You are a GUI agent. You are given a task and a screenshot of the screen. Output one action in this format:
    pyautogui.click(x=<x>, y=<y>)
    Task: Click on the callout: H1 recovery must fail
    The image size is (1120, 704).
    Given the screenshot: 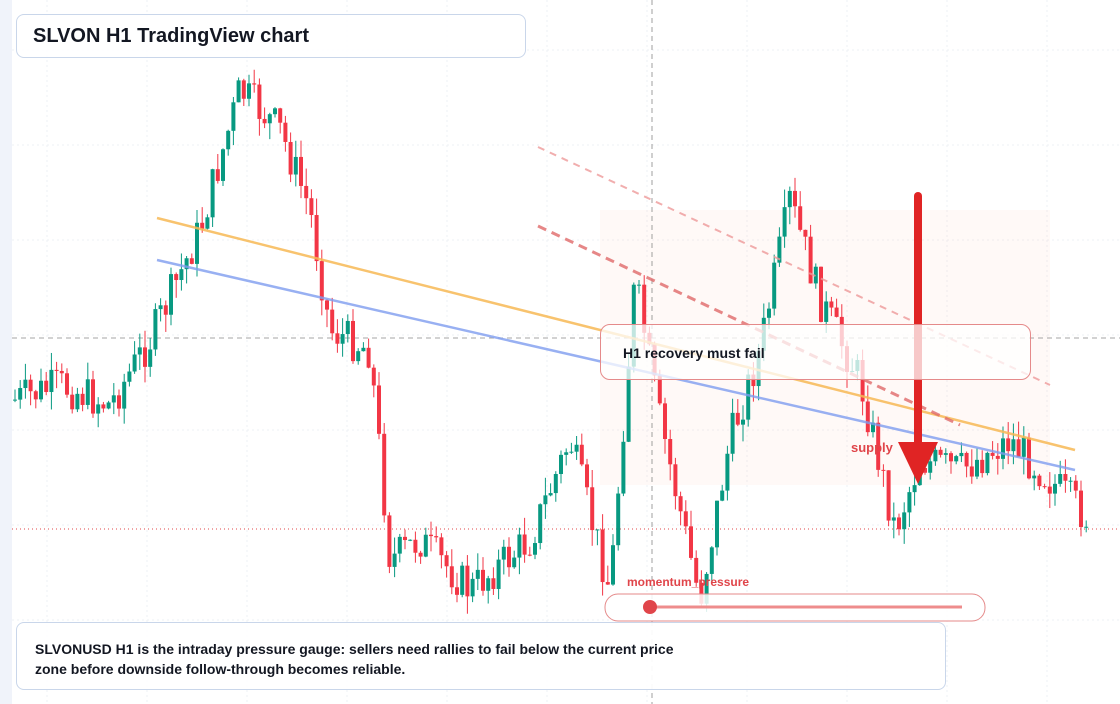 What is the action you would take?
    pyautogui.click(x=815, y=352)
    